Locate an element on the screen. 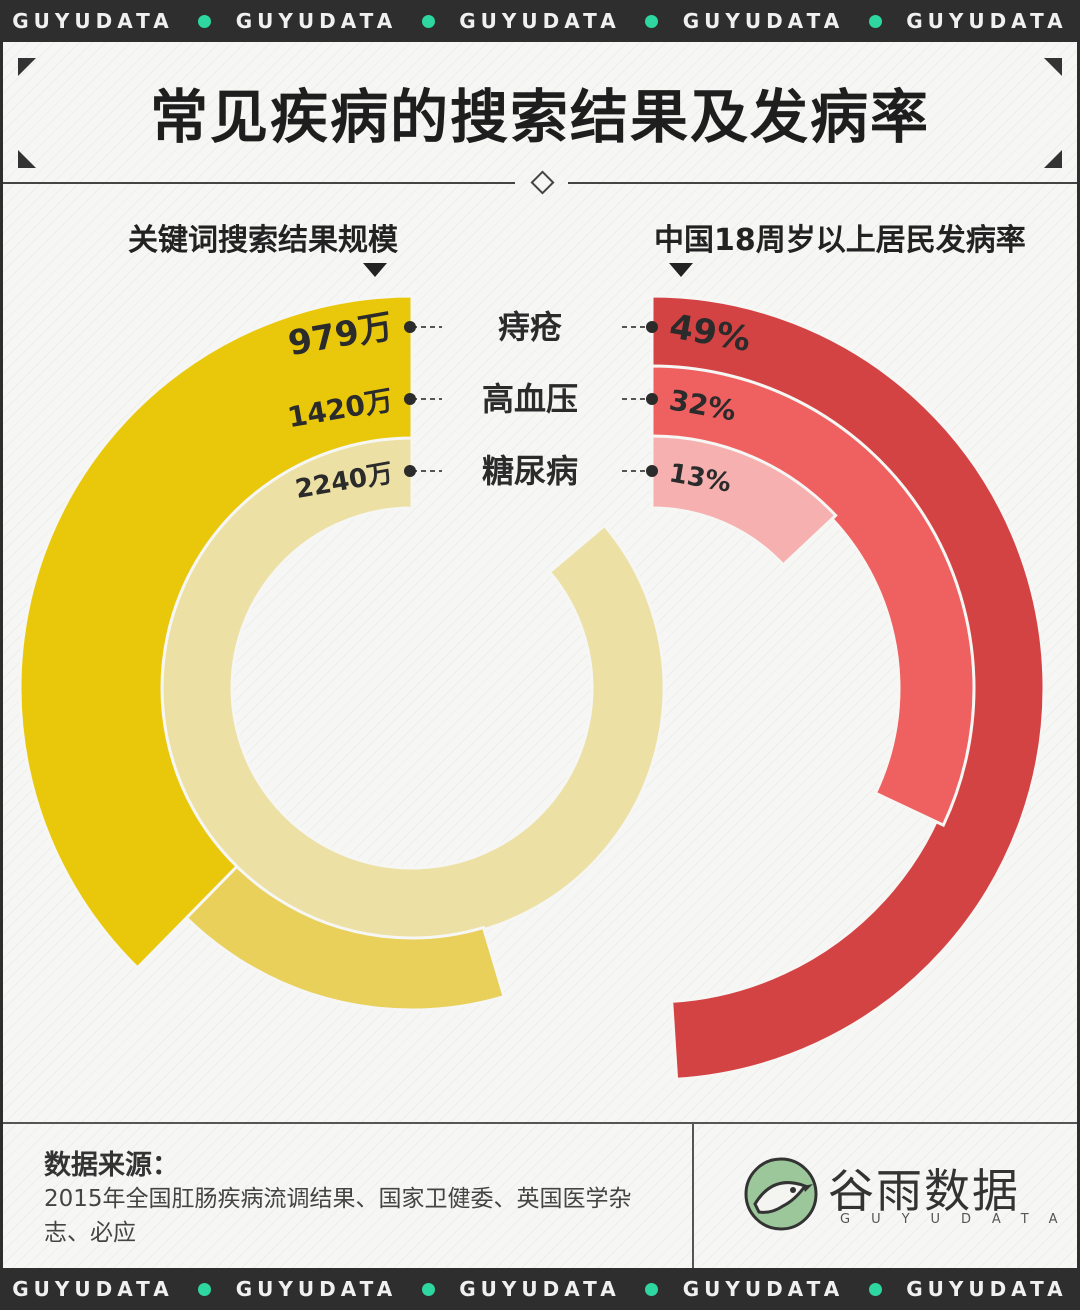 The image size is (1080, 1310). logo-subtitle: GUYUDATA is located at coordinates (959, 1219).